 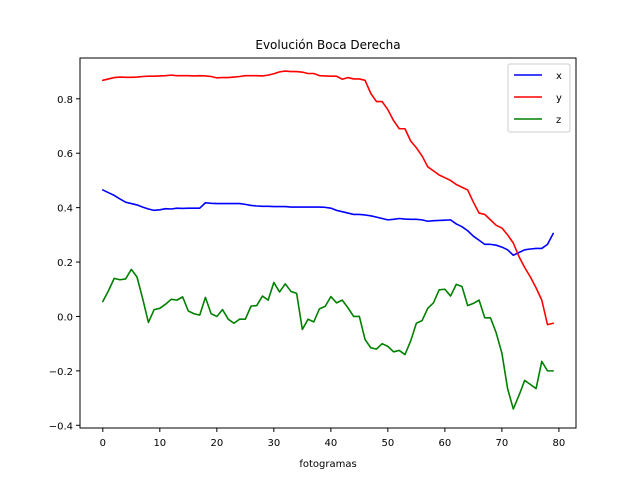 What do you see at coordinates (327, 45) in the screenshot?
I see `chart-title: Evolución Boca Derecha` at bounding box center [327, 45].